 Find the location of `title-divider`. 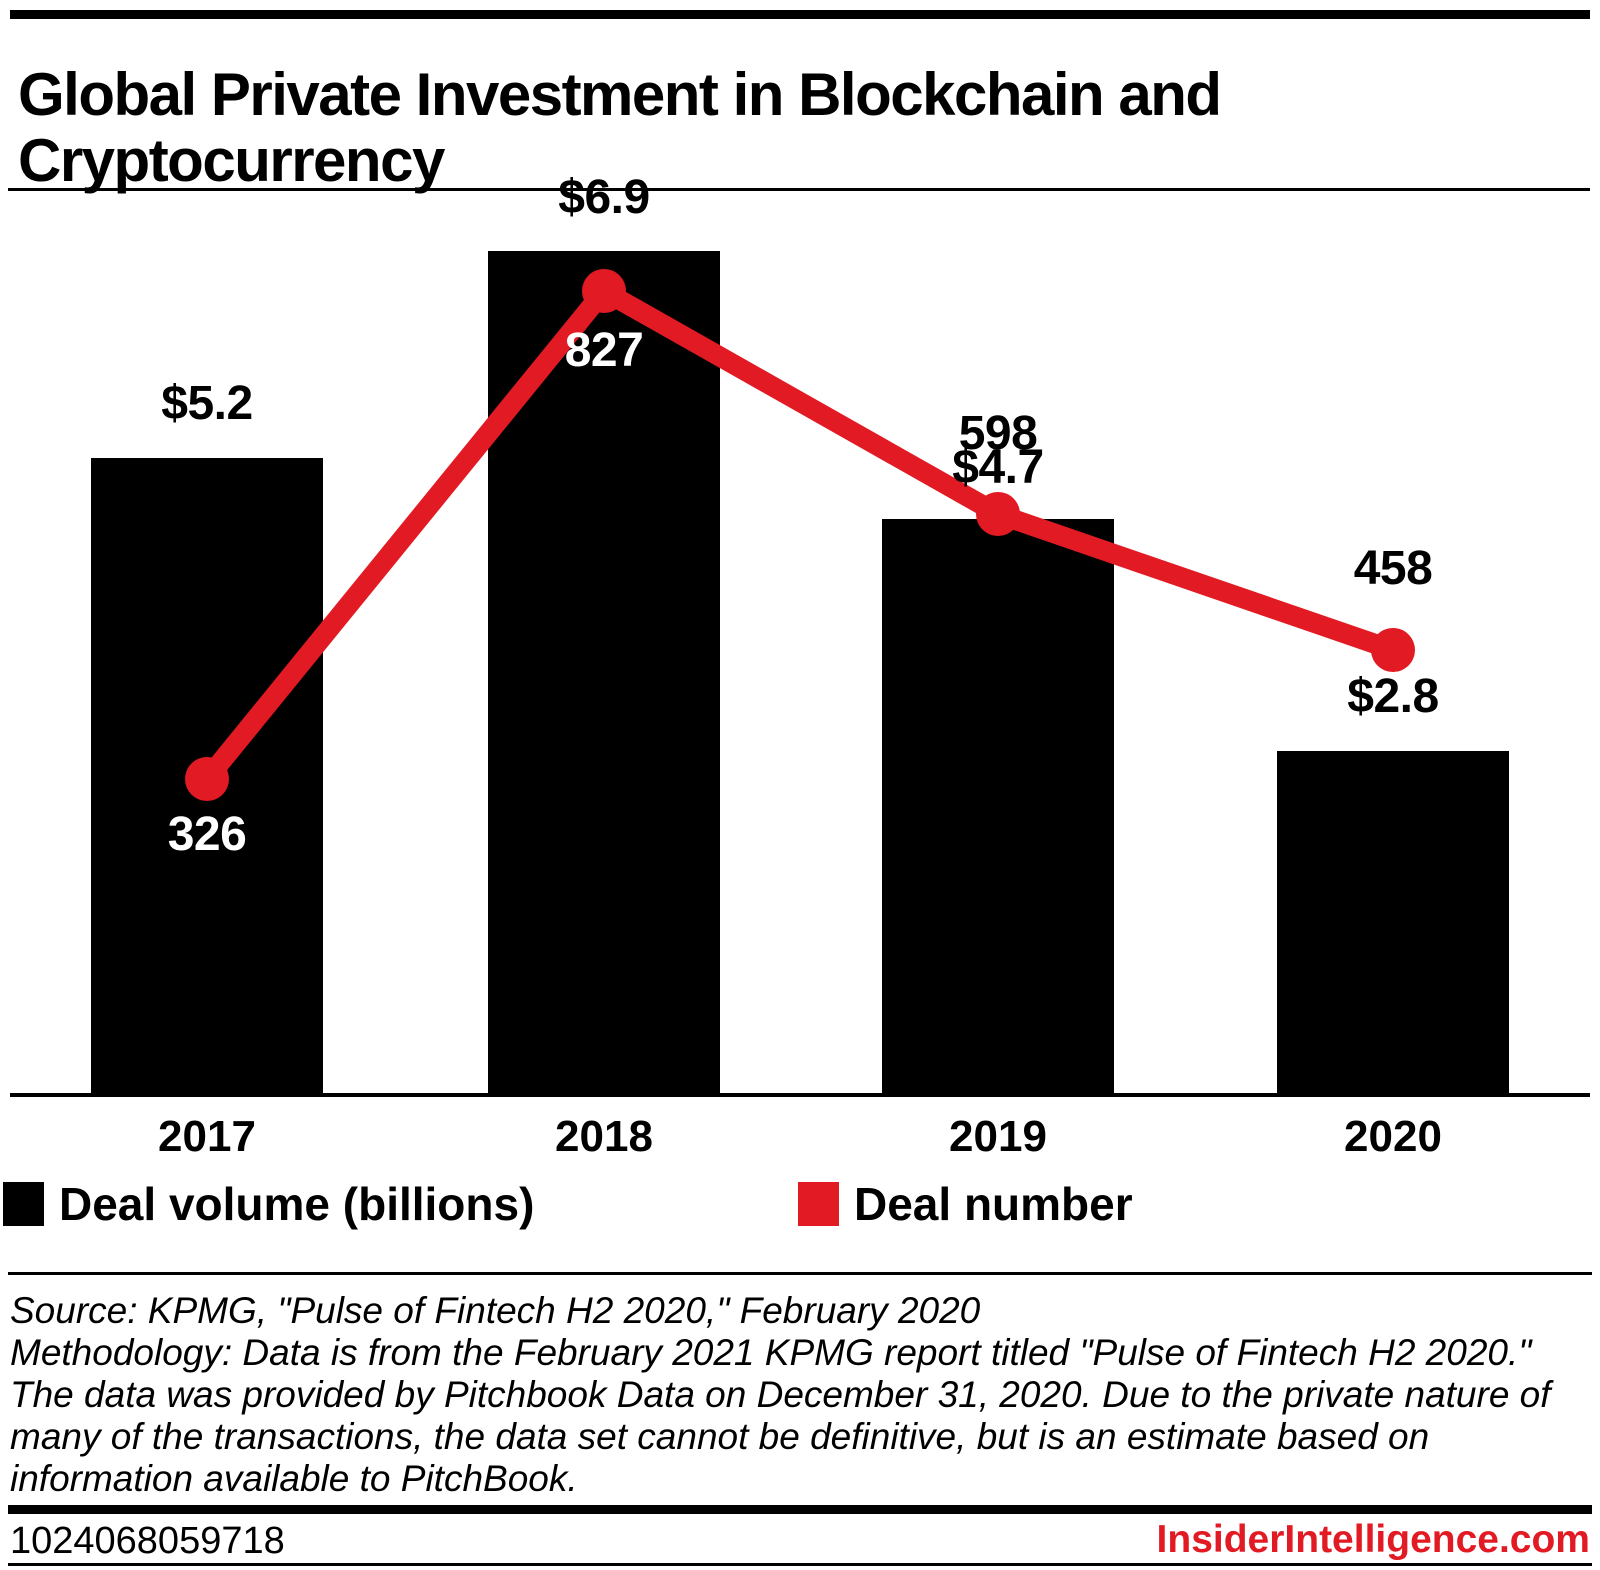

title-divider is located at coordinates (799, 189).